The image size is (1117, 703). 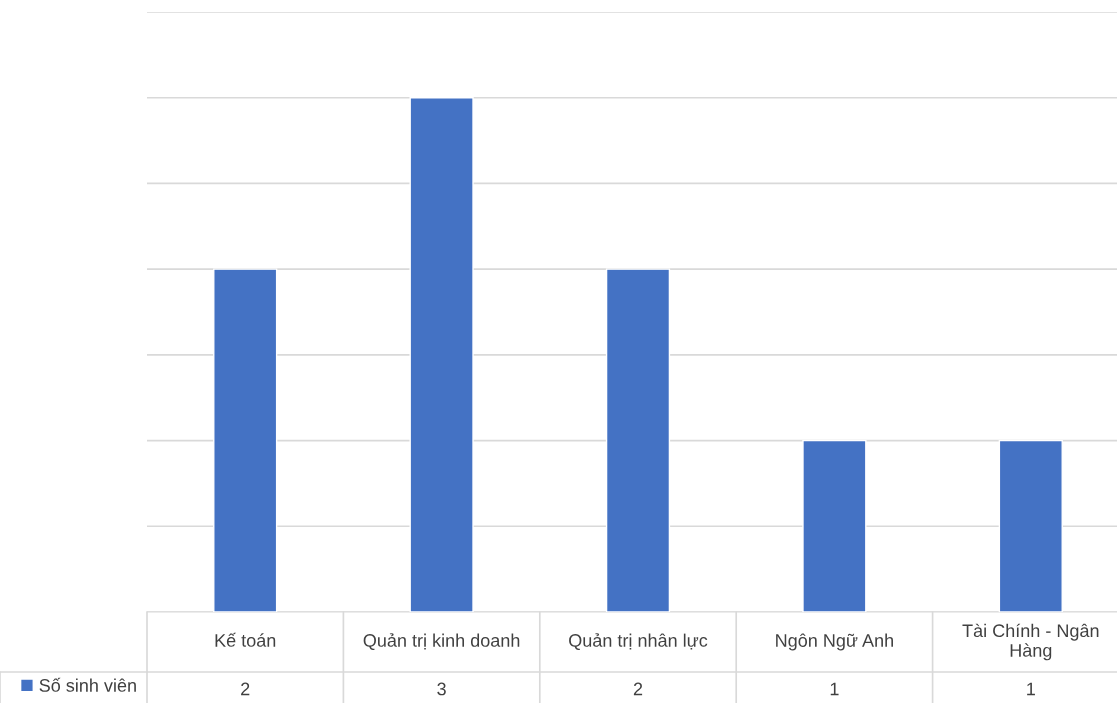 What do you see at coordinates (441, 689) in the screenshot?
I see `data-label: 3` at bounding box center [441, 689].